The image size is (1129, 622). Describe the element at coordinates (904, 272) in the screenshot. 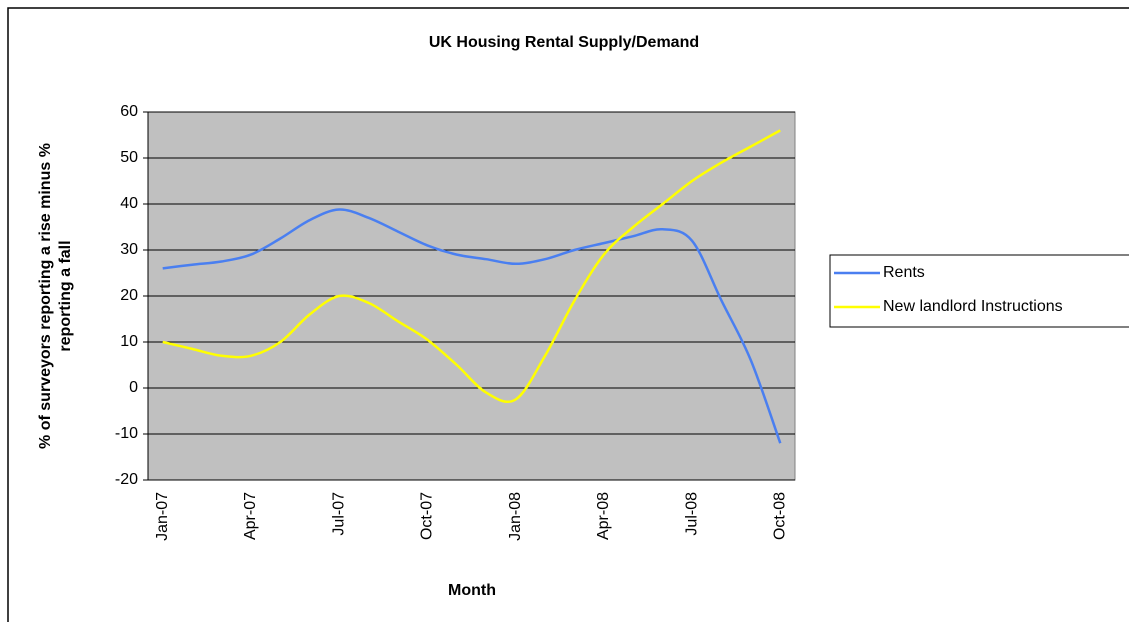

I see `legend-label: Rents` at that location.